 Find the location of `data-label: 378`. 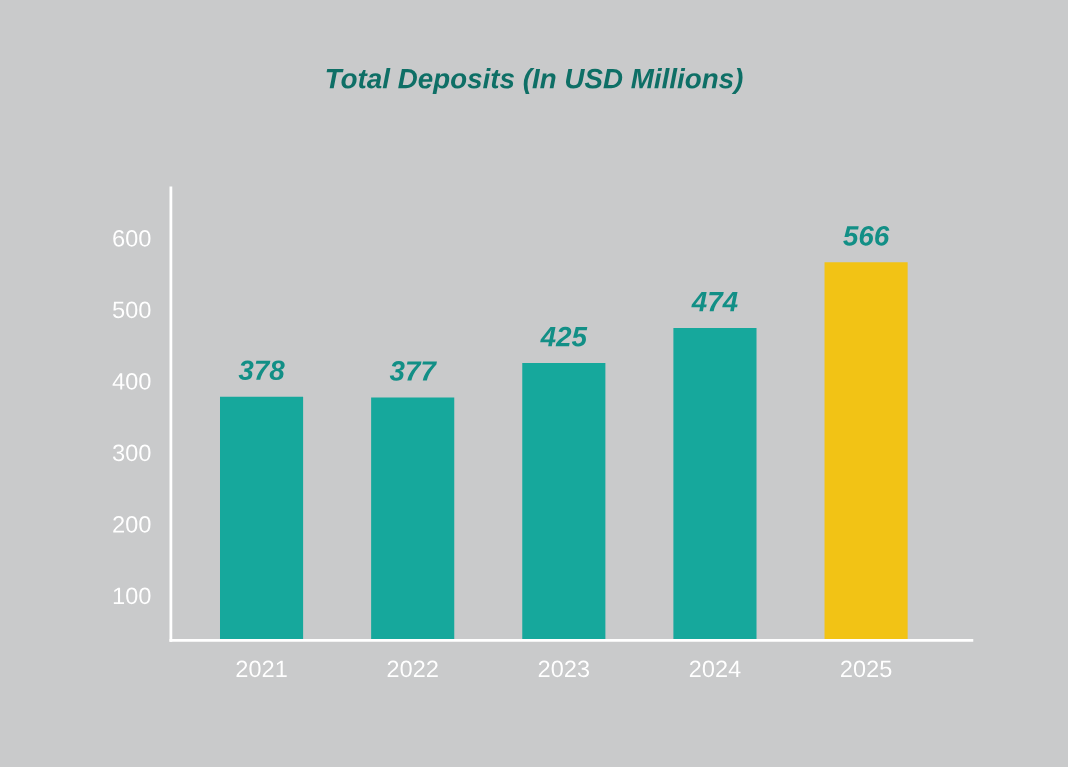

data-label: 378 is located at coordinates (261, 370).